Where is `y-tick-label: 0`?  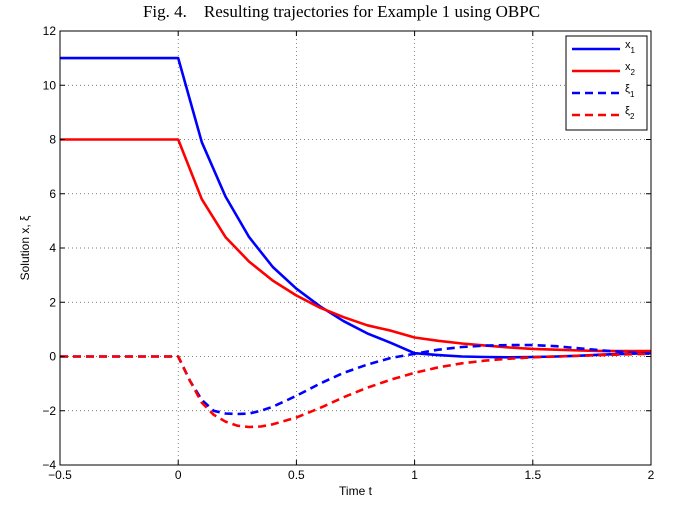 y-tick-label: 0 is located at coordinates (52, 357).